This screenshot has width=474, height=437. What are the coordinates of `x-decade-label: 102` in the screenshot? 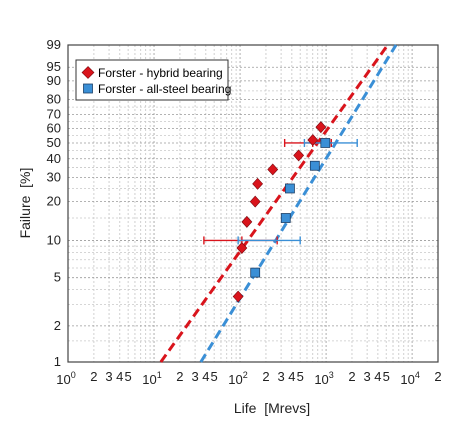 It's located at (237, 378).